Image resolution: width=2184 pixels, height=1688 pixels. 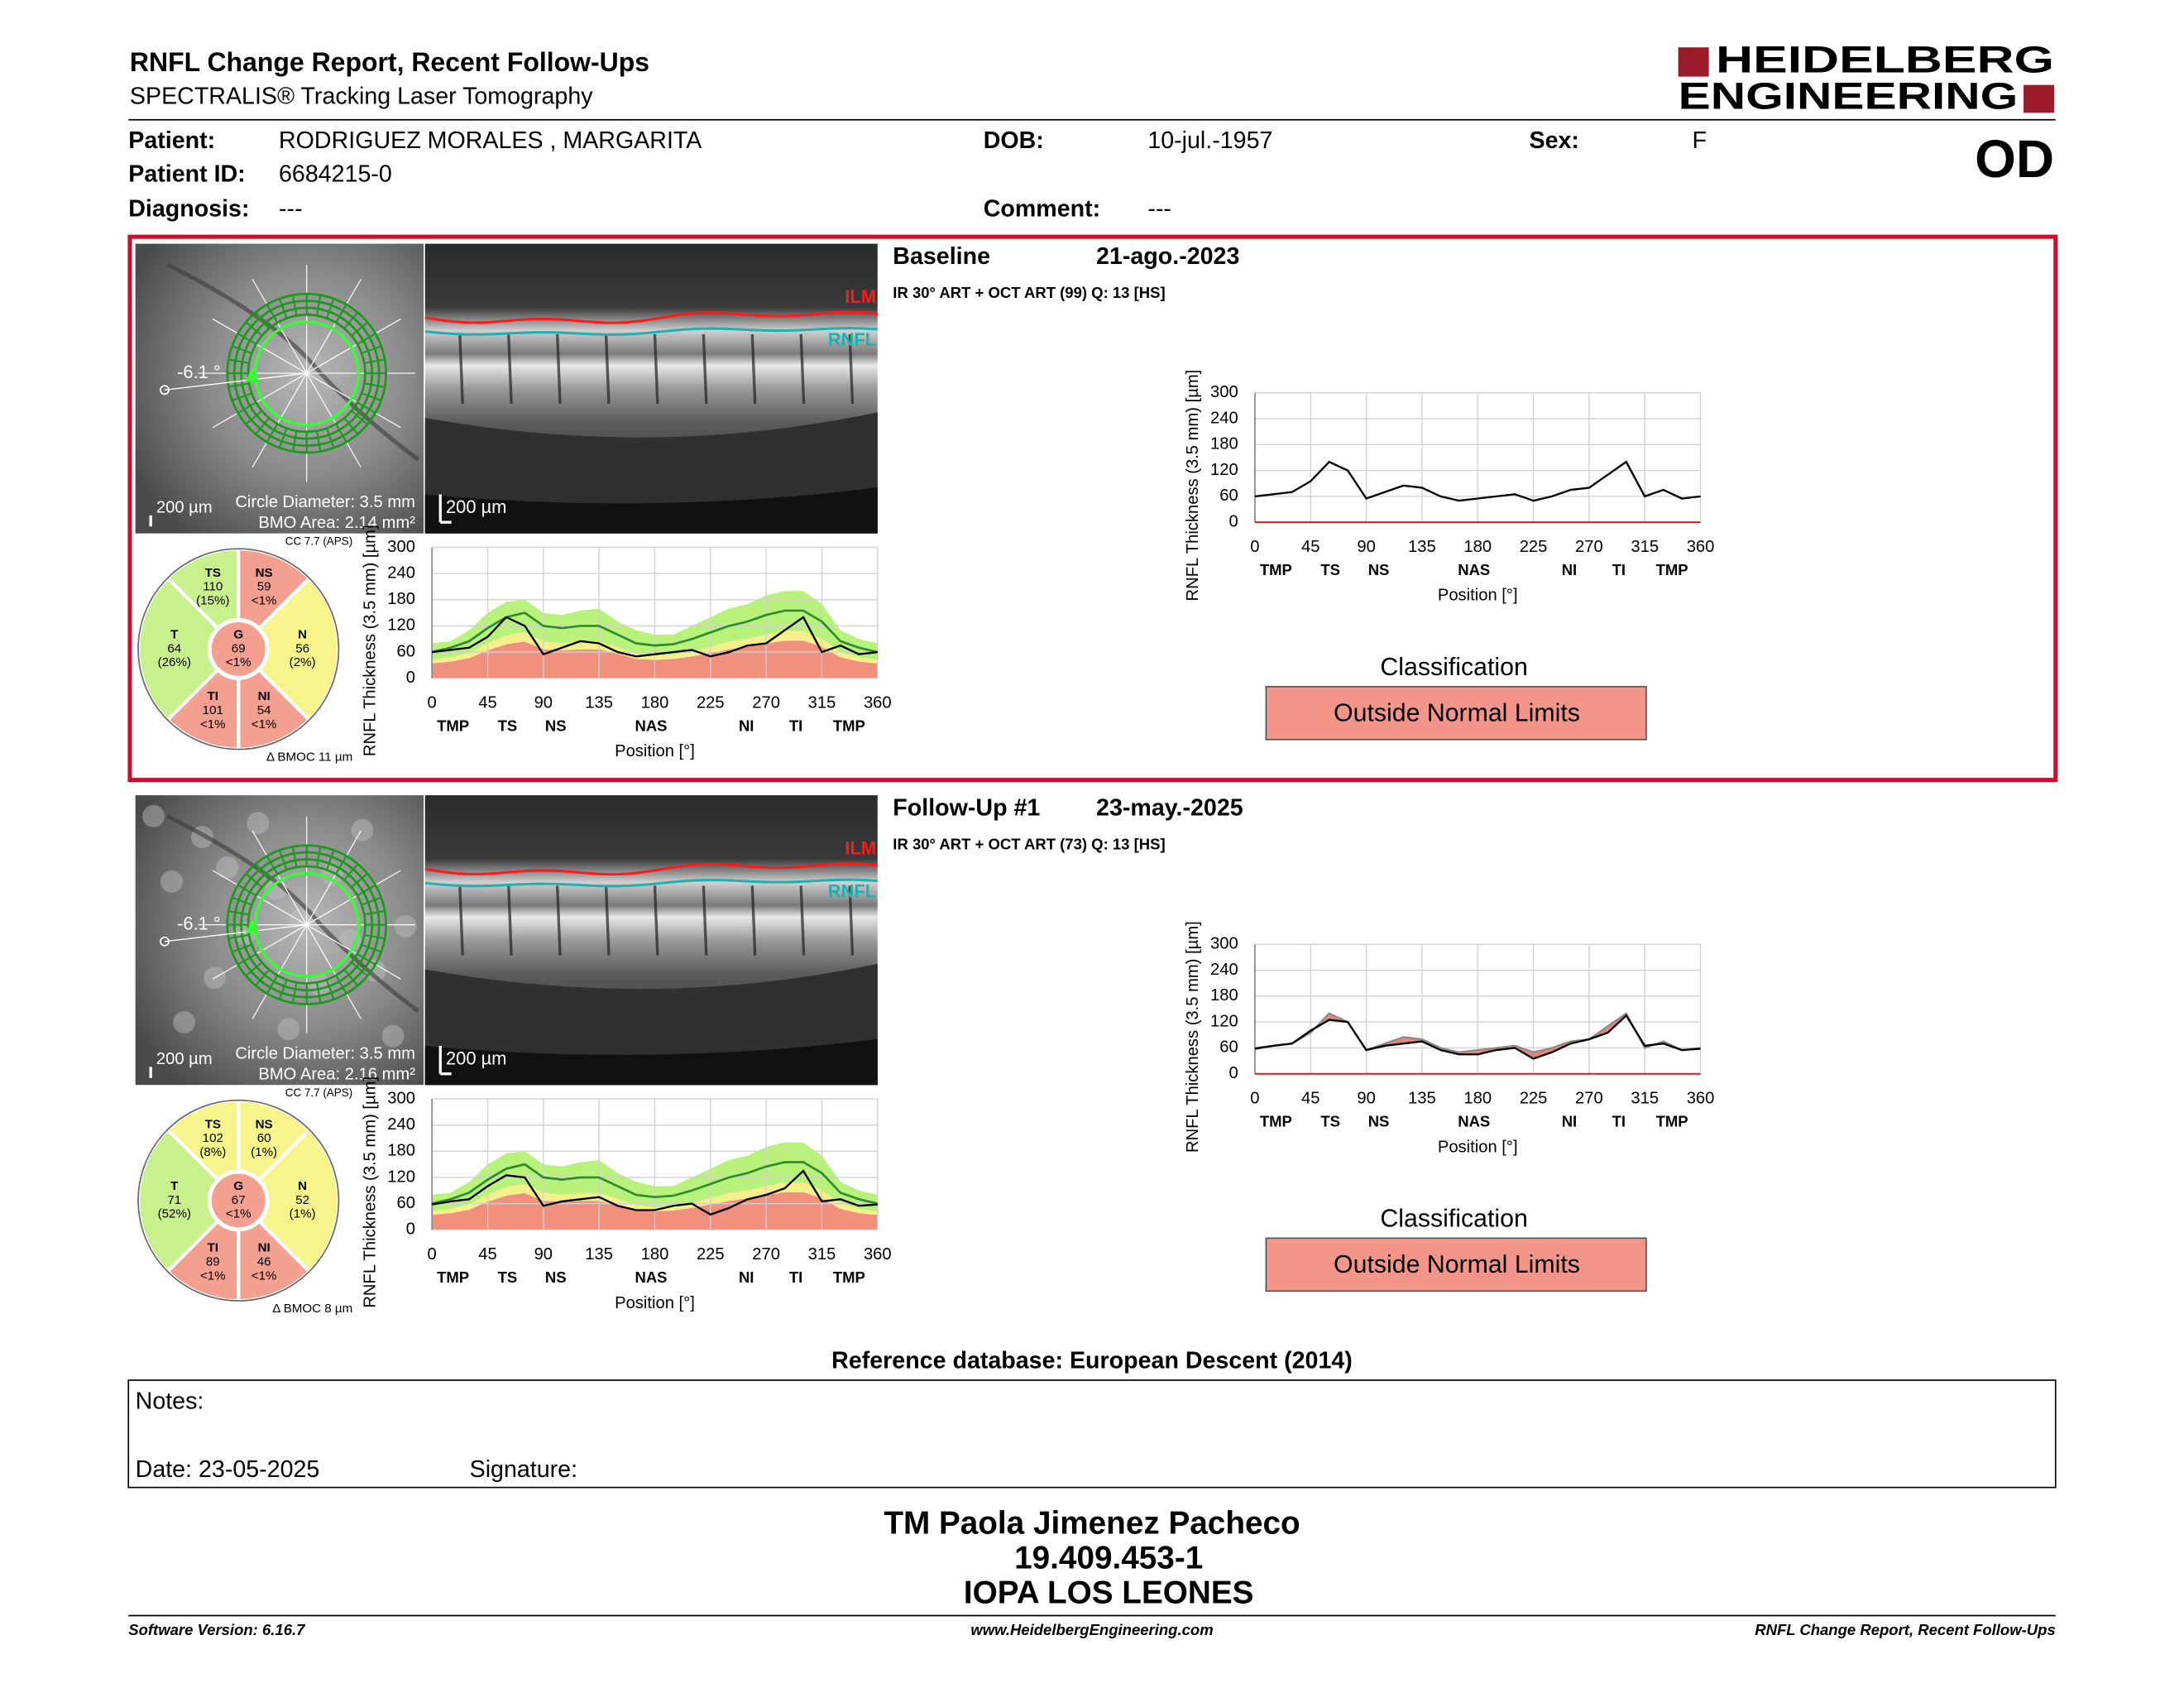 What do you see at coordinates (655, 1164) in the screenshot?
I see `sector-profile-chart` at bounding box center [655, 1164].